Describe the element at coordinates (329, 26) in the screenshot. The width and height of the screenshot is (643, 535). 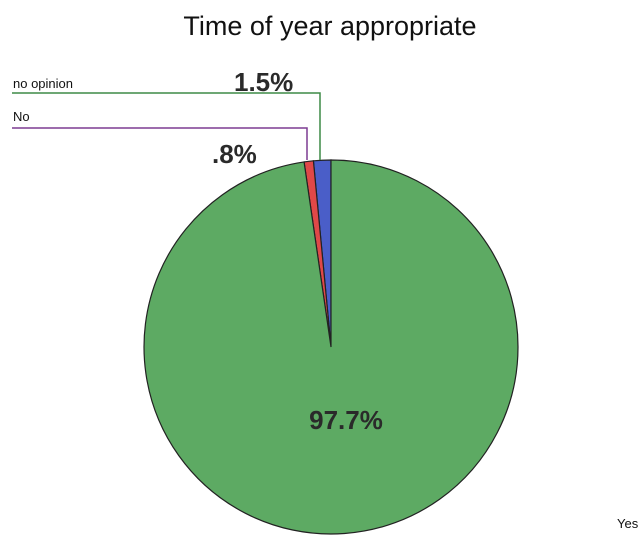
I see `chart-title: Time of year appropriate` at that location.